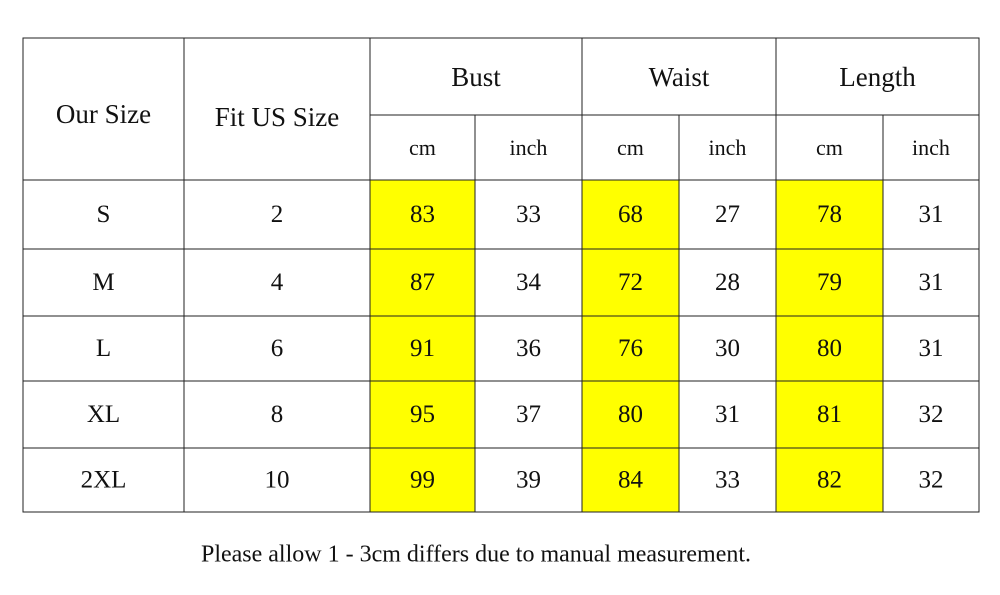 The image size is (1000, 595). Describe the element at coordinates (630, 282) in the screenshot. I see `table-cell: 72` at that location.